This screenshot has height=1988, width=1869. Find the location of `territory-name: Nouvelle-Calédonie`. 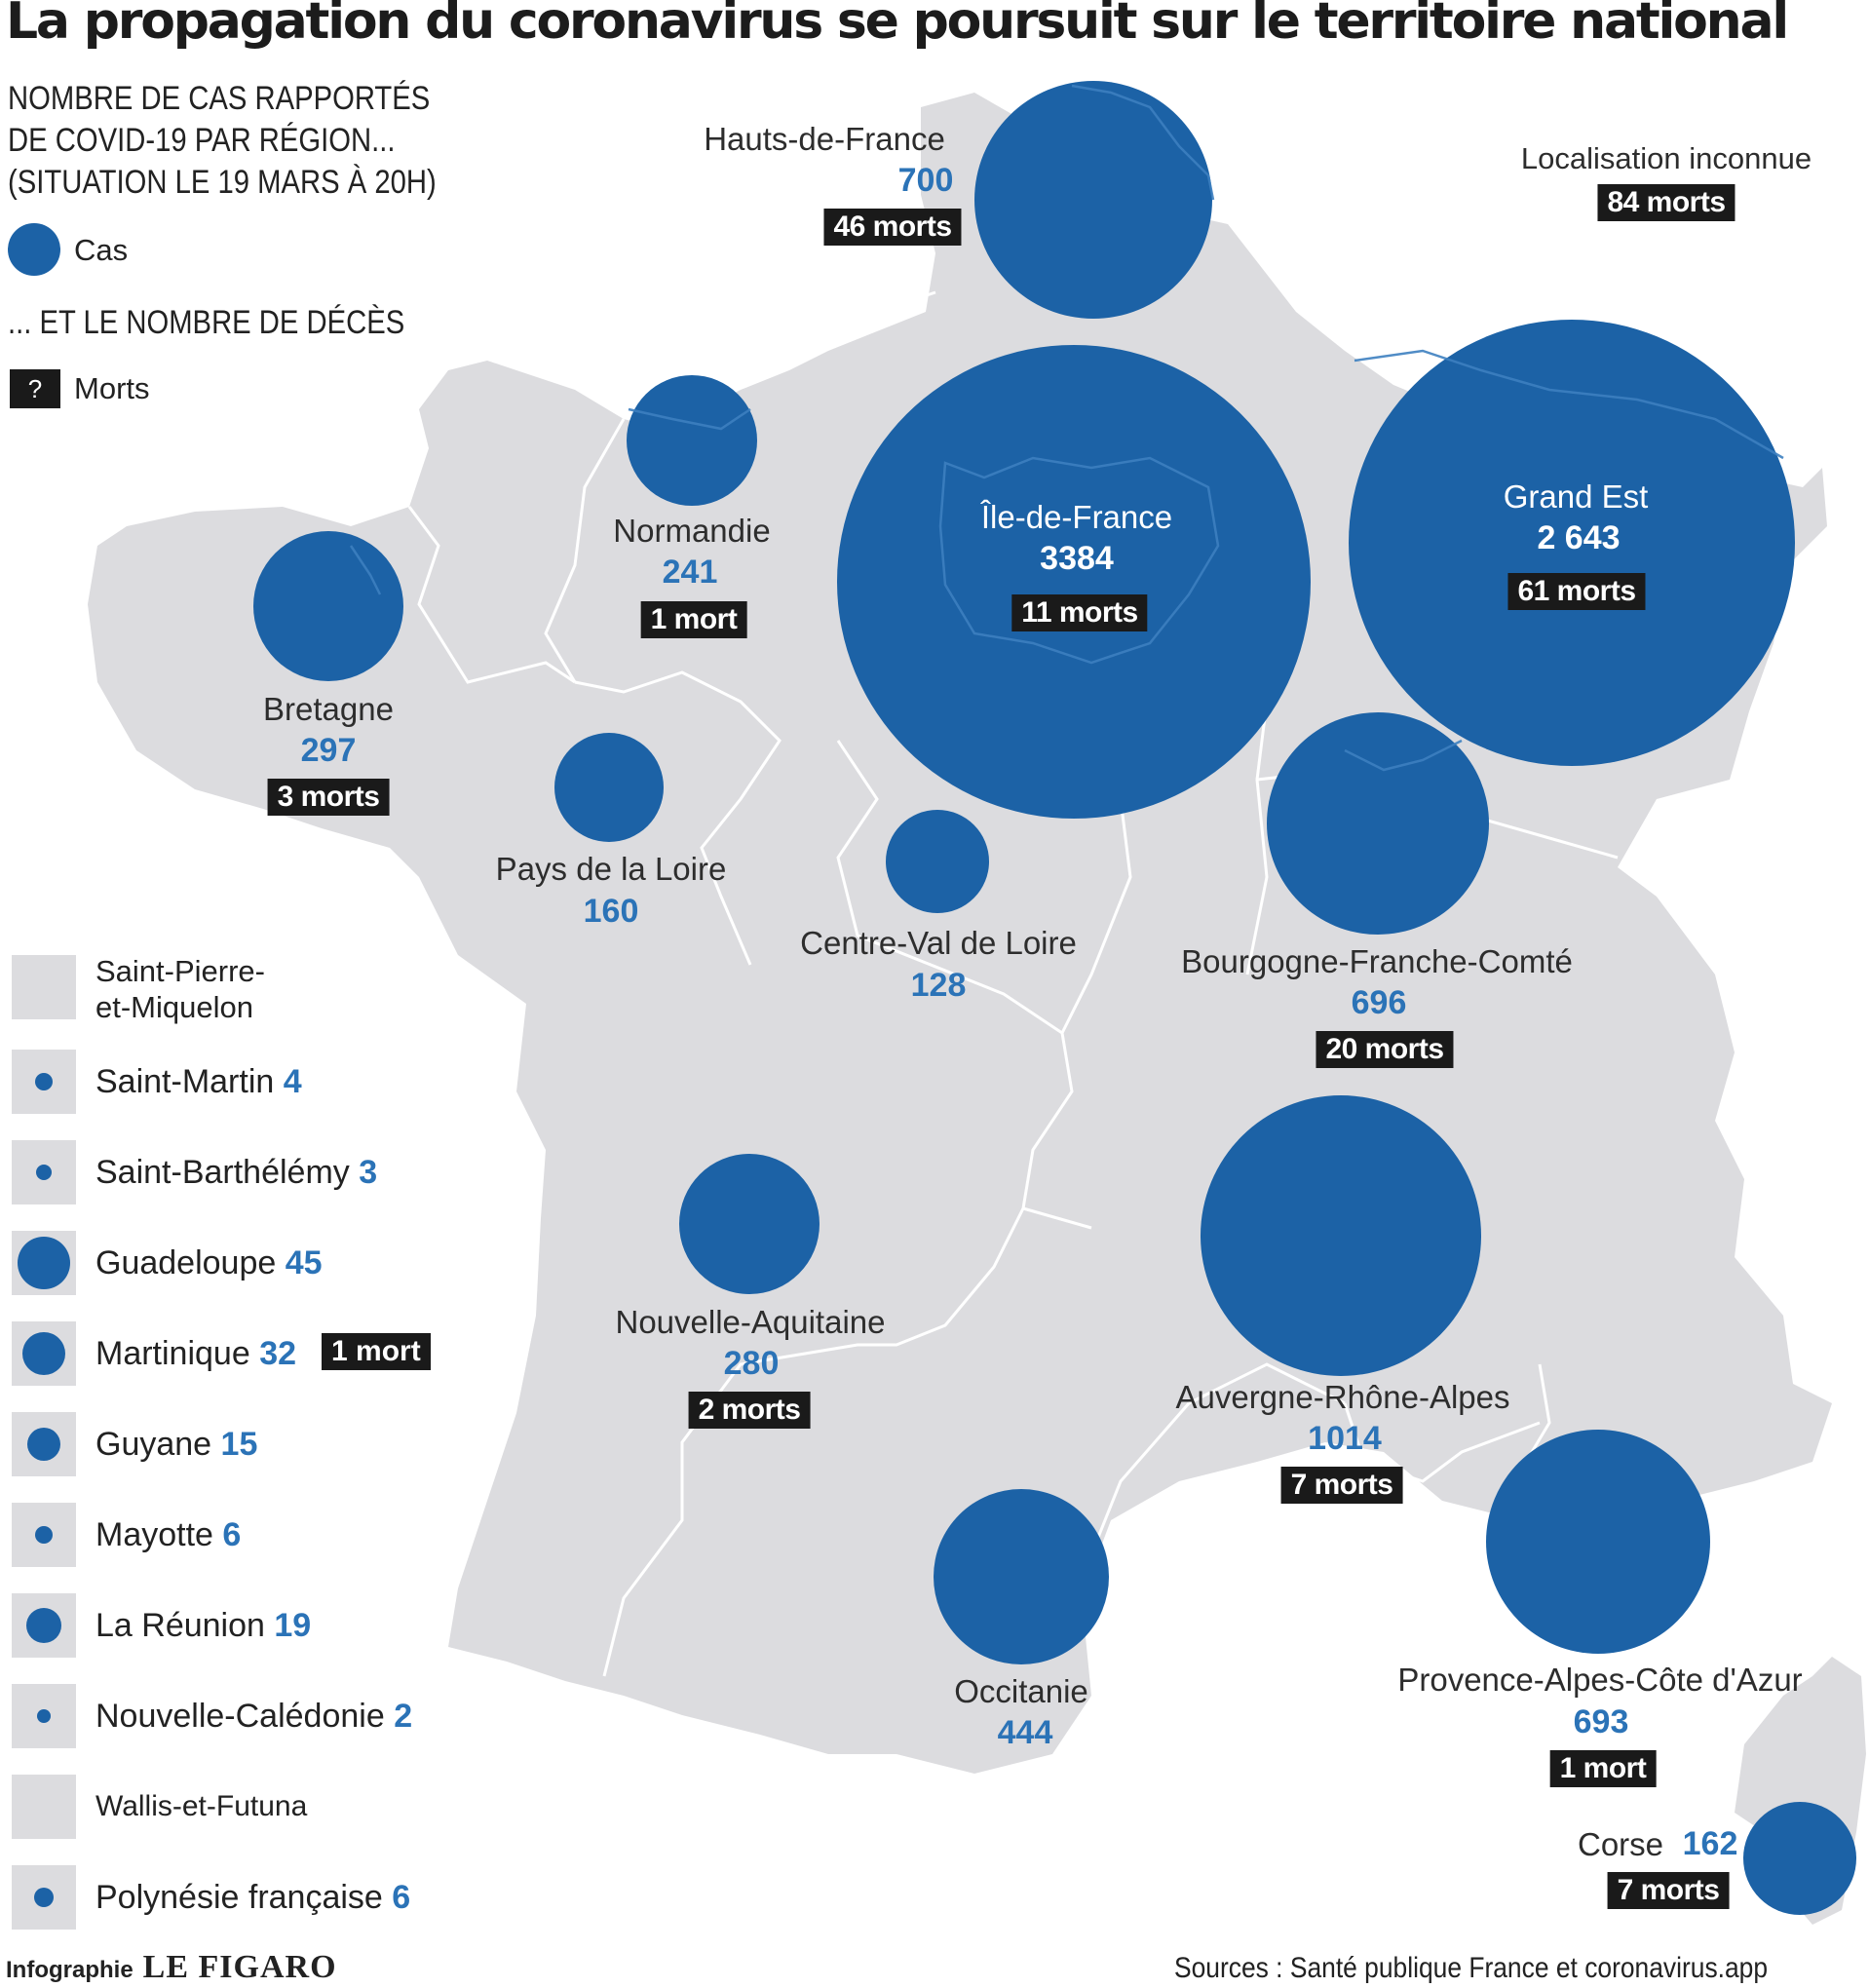

territory-name: Nouvelle-Calédonie is located at coordinates (240, 1716).